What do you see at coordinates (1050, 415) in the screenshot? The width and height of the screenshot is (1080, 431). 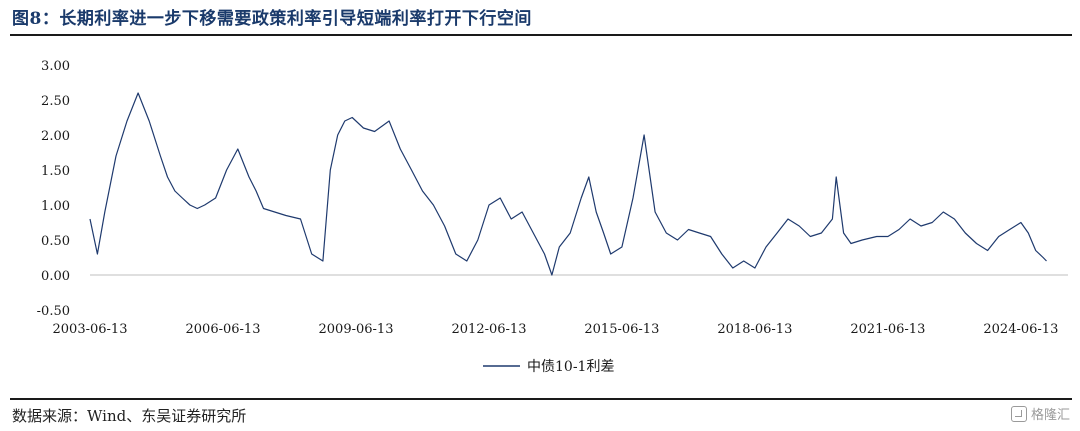 I see `watermark-text: 格隆汇` at bounding box center [1050, 415].